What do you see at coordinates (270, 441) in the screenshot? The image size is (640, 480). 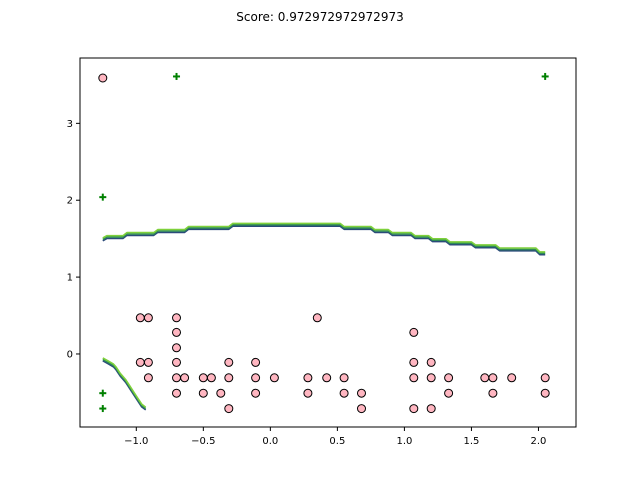 I see `x-tick-label: 0.0` at bounding box center [270, 441].